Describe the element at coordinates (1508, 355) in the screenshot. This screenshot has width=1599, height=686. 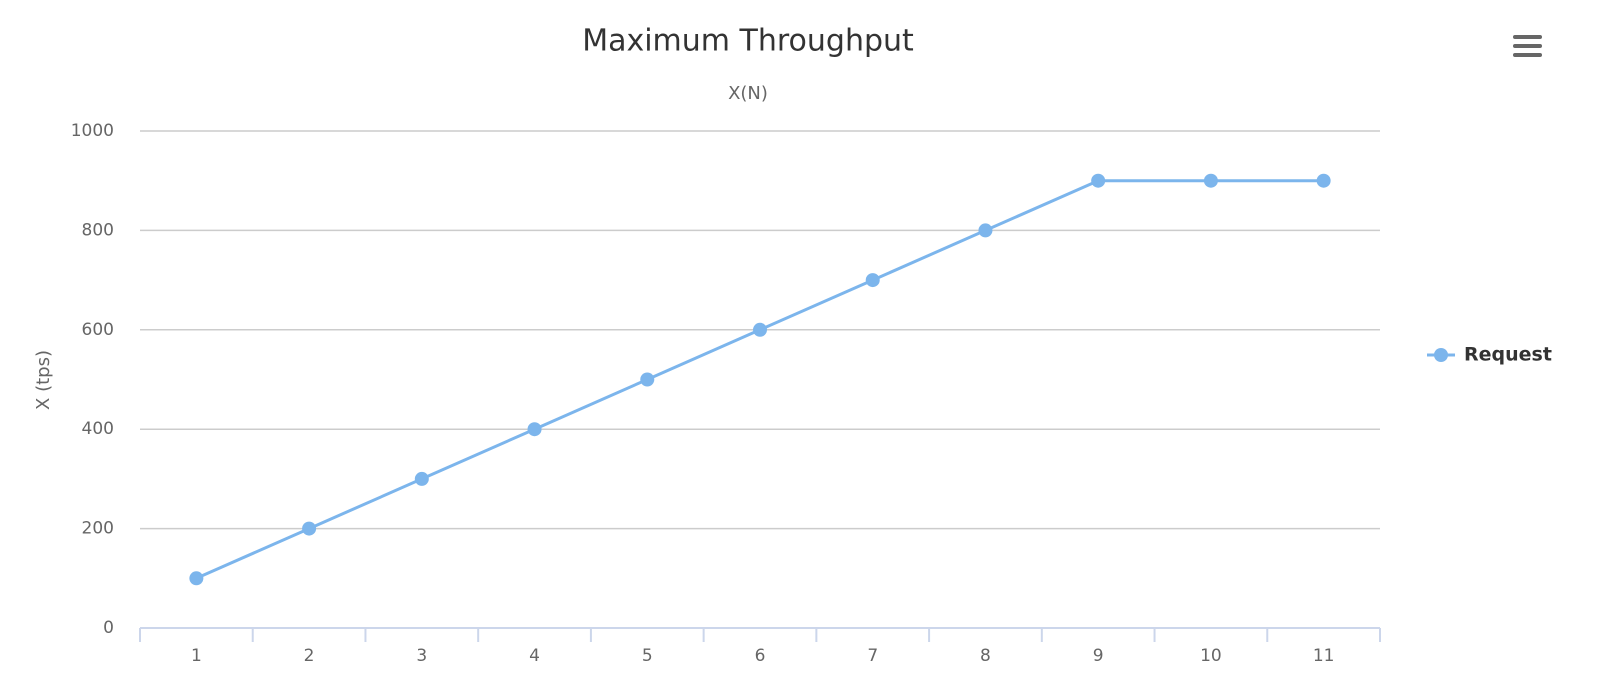
I see `legend-label: Request` at that location.